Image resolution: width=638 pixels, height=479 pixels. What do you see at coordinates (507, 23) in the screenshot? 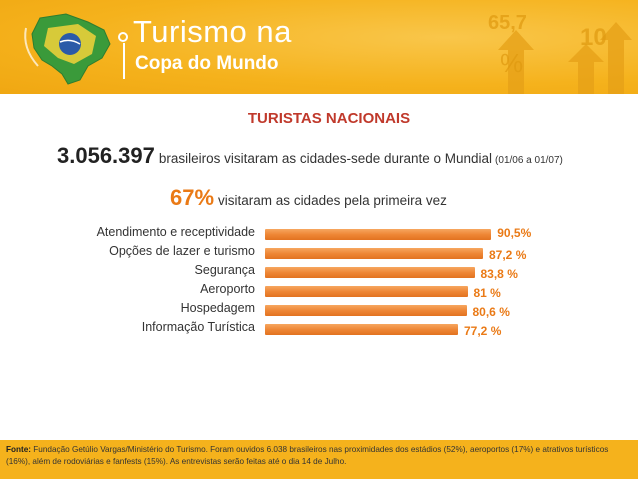
I see `decorative-number: 65,7` at bounding box center [507, 23].